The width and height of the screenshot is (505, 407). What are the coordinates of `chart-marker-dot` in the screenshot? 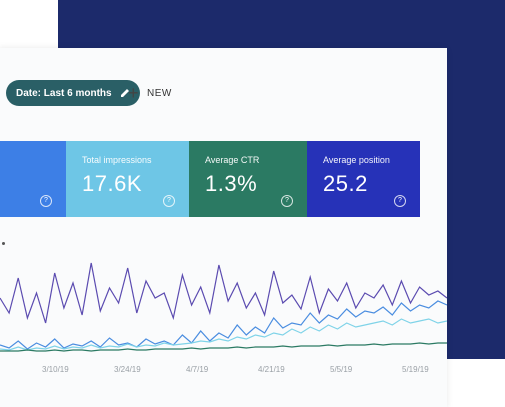 It's located at (3, 243).